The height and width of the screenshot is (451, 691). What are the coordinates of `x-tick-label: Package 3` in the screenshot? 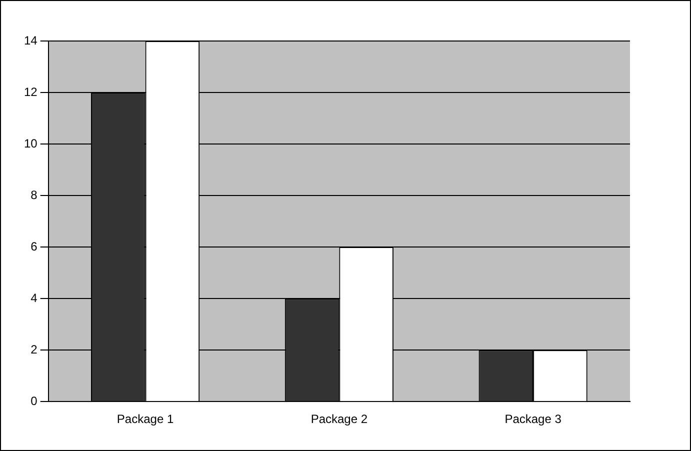 It's located at (533, 419).